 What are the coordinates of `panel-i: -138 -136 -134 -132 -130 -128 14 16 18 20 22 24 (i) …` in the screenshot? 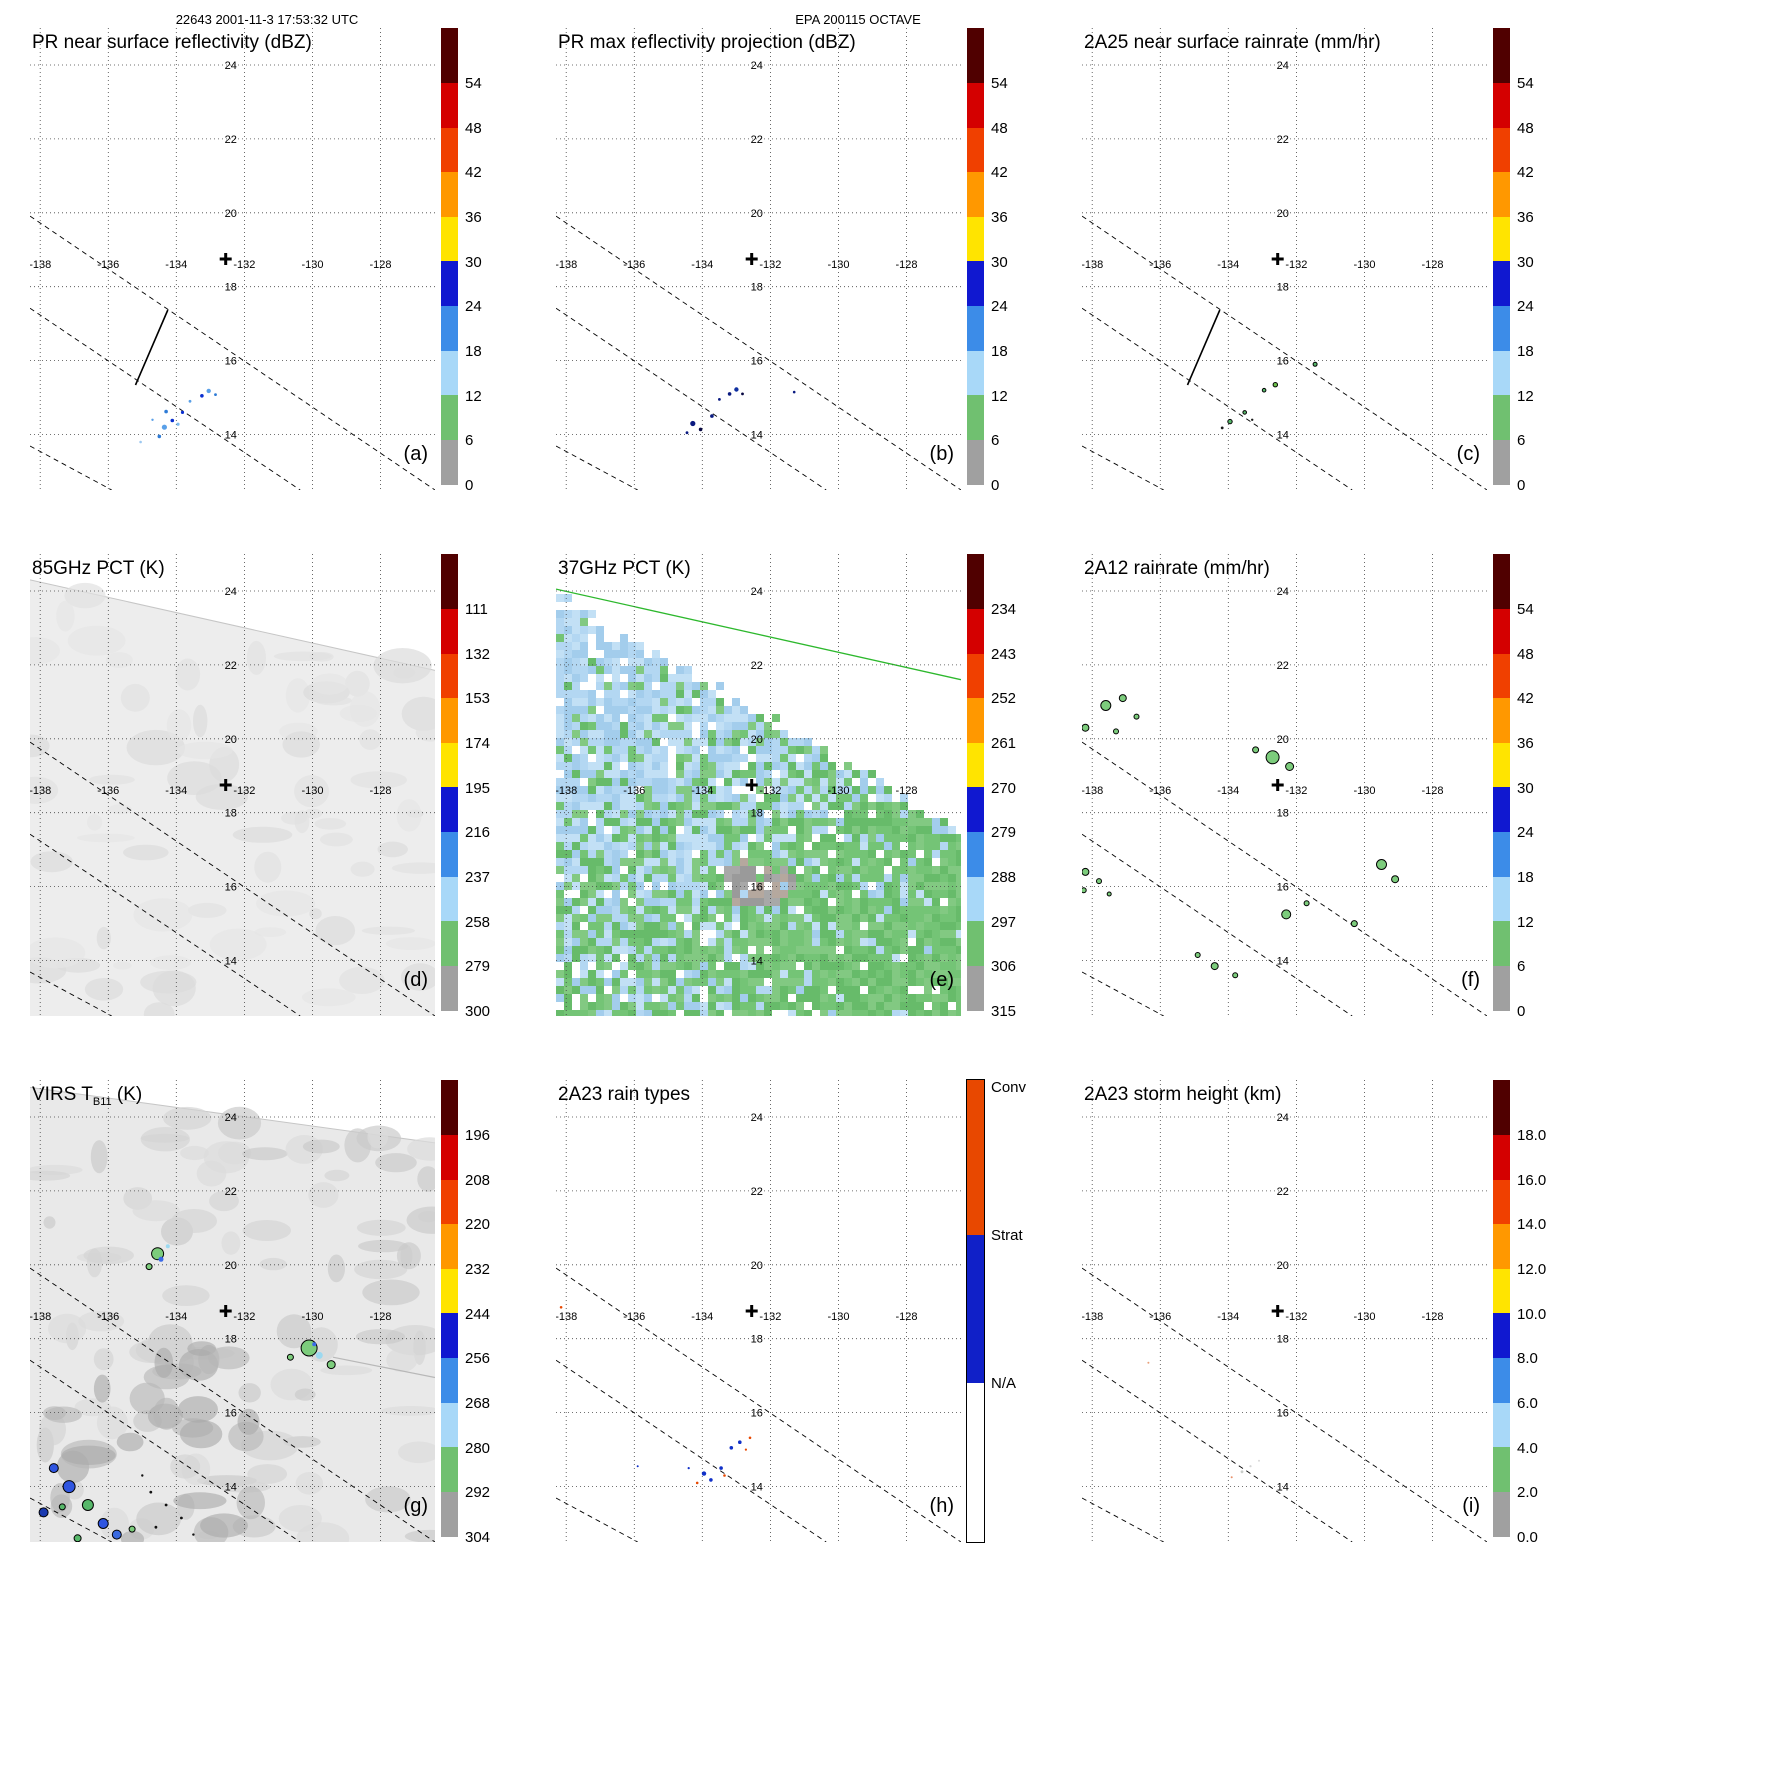 It's located at (1315, 1343).